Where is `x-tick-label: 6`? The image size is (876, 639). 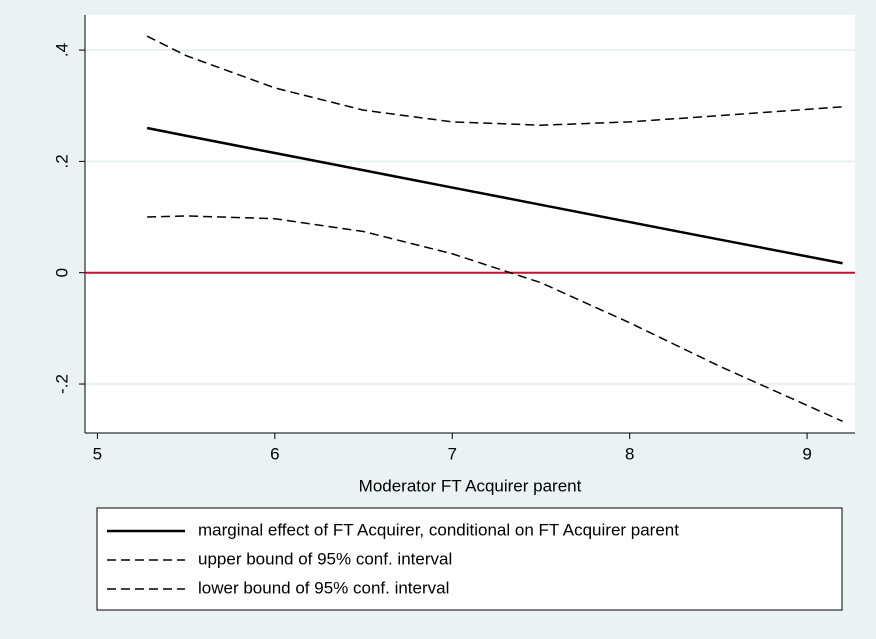
x-tick-label: 6 is located at coordinates (274, 453).